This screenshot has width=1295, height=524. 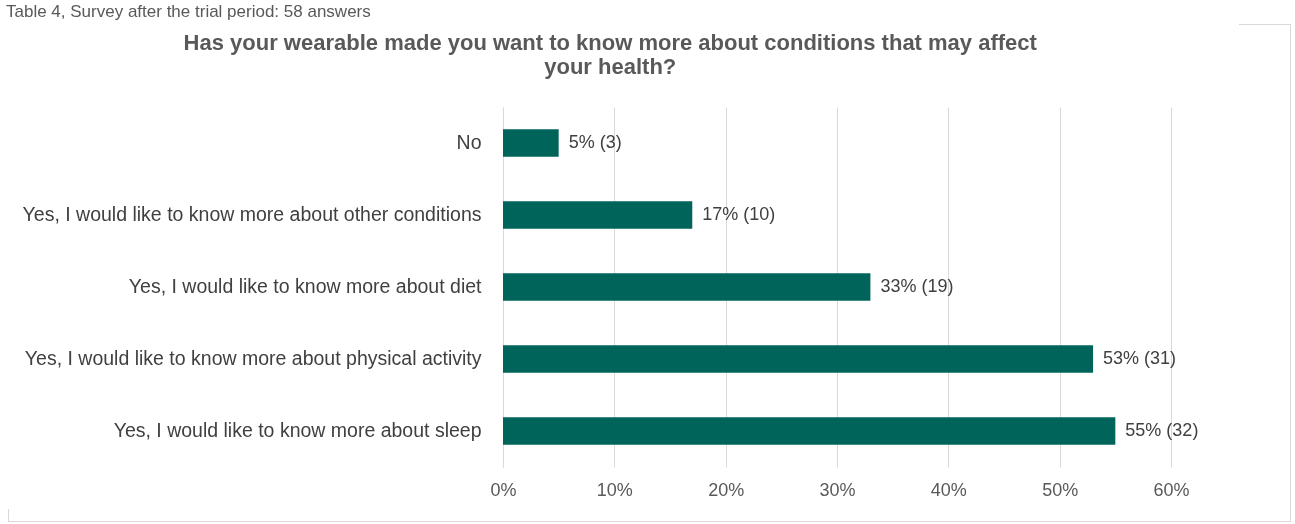 I want to click on x-tick-label: 10%, so click(x=614, y=489).